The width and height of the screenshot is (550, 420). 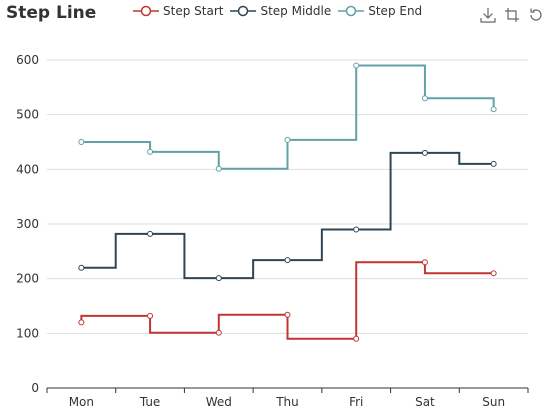 I want to click on legend-item-step-middle: Step Middle, so click(x=280, y=11).